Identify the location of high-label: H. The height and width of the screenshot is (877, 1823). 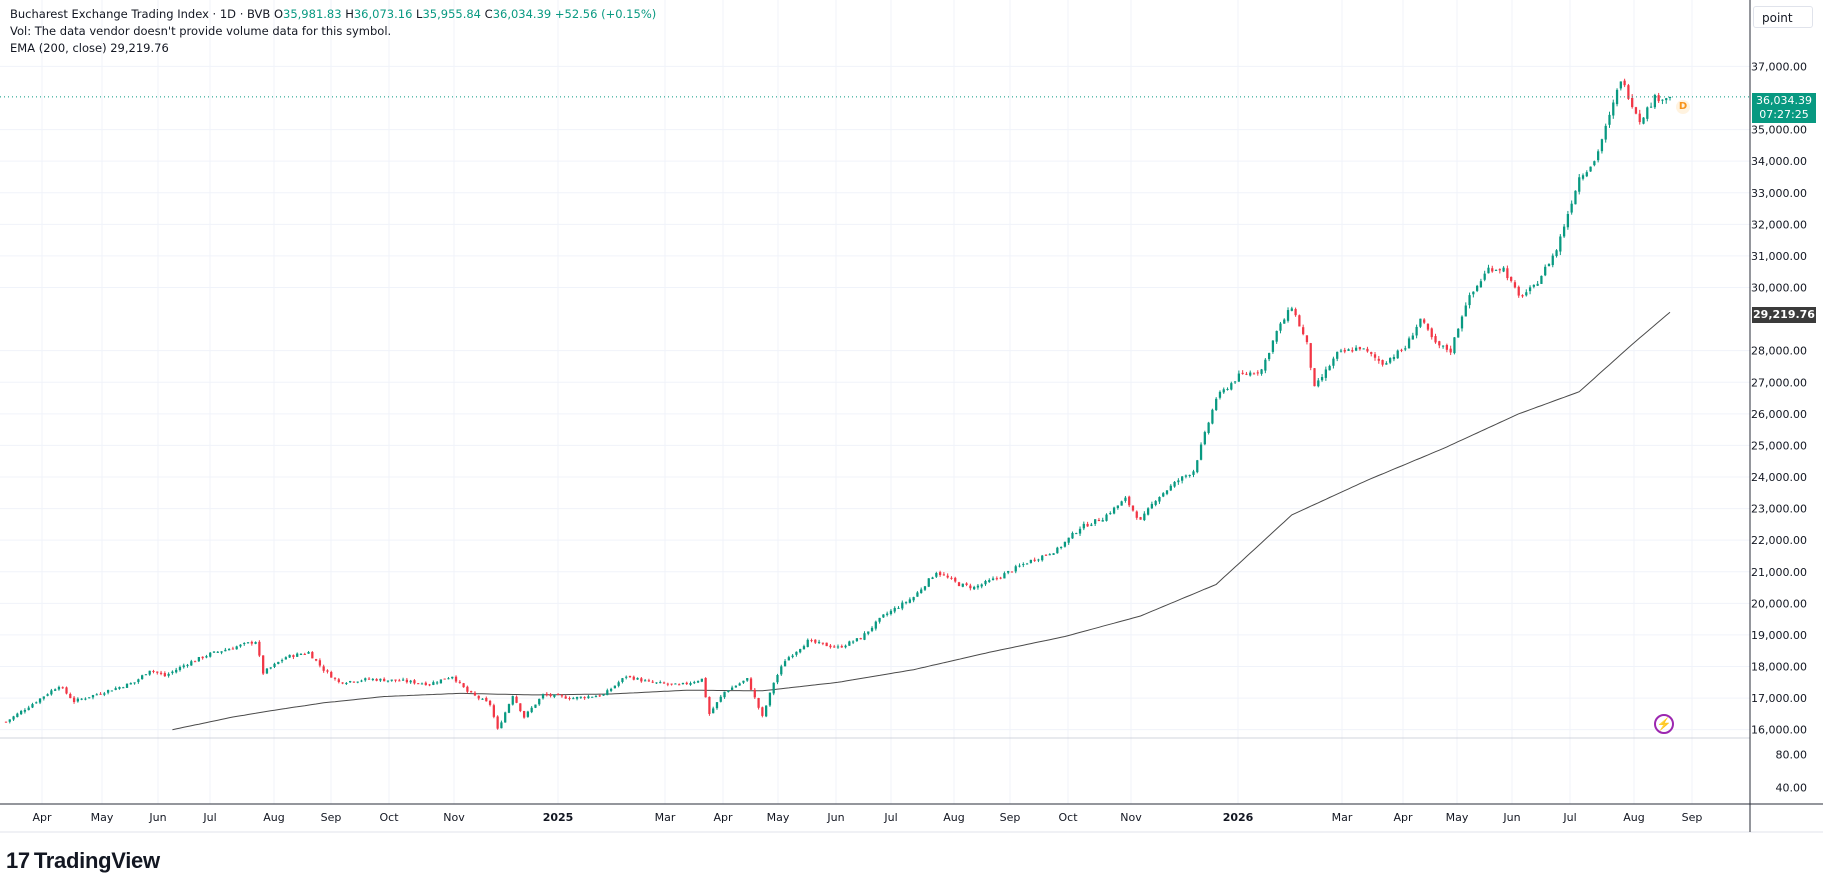
(349, 14).